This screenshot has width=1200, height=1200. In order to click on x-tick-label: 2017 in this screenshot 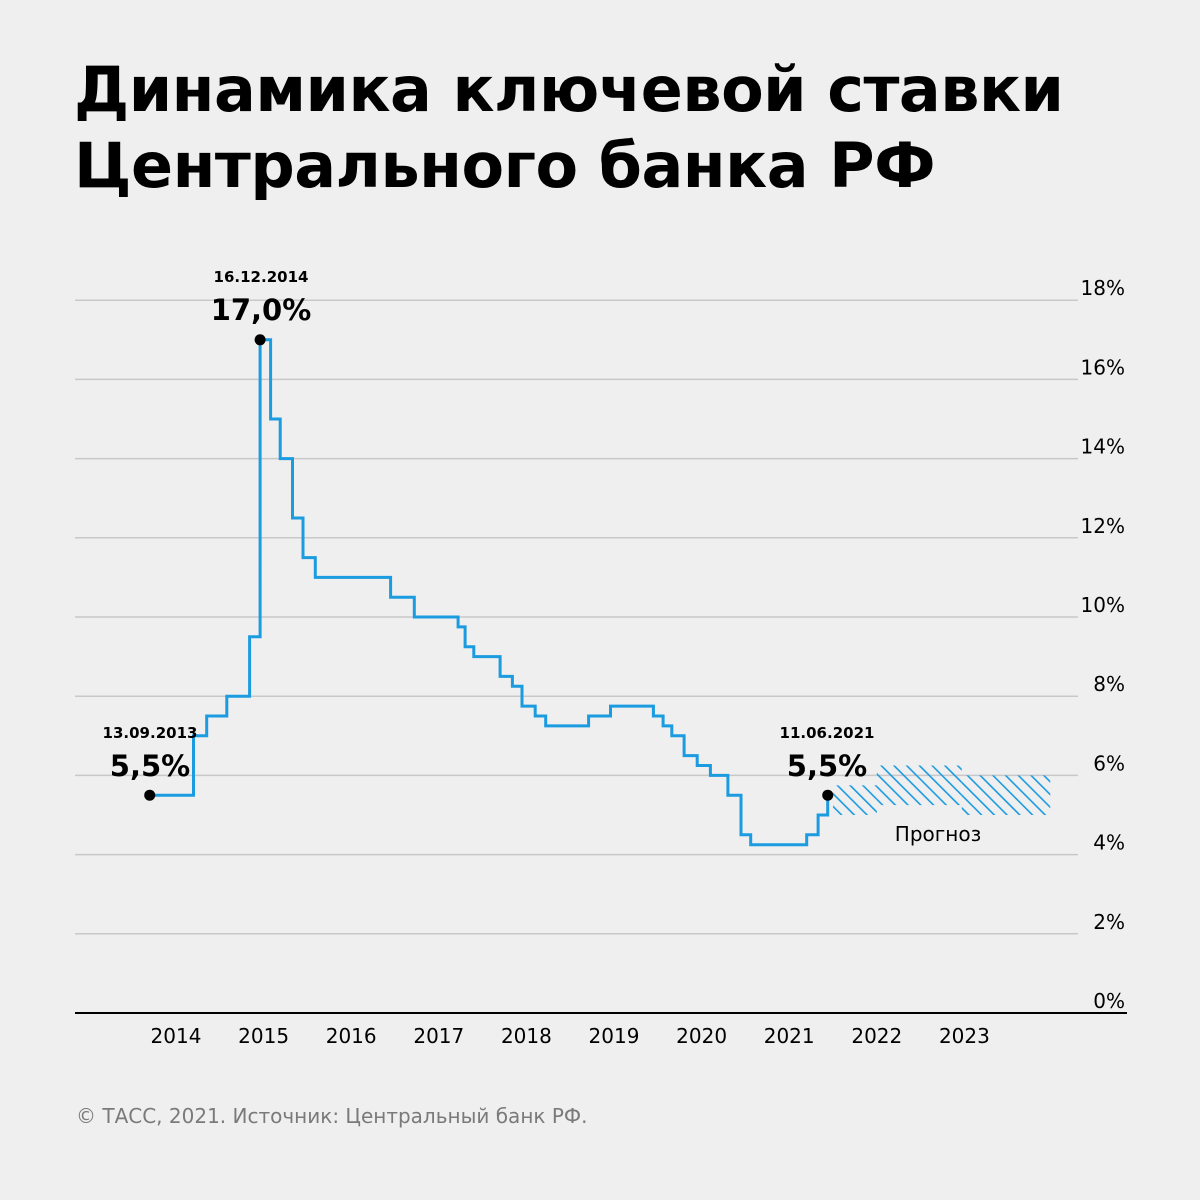, I will do `click(438, 1036)`.